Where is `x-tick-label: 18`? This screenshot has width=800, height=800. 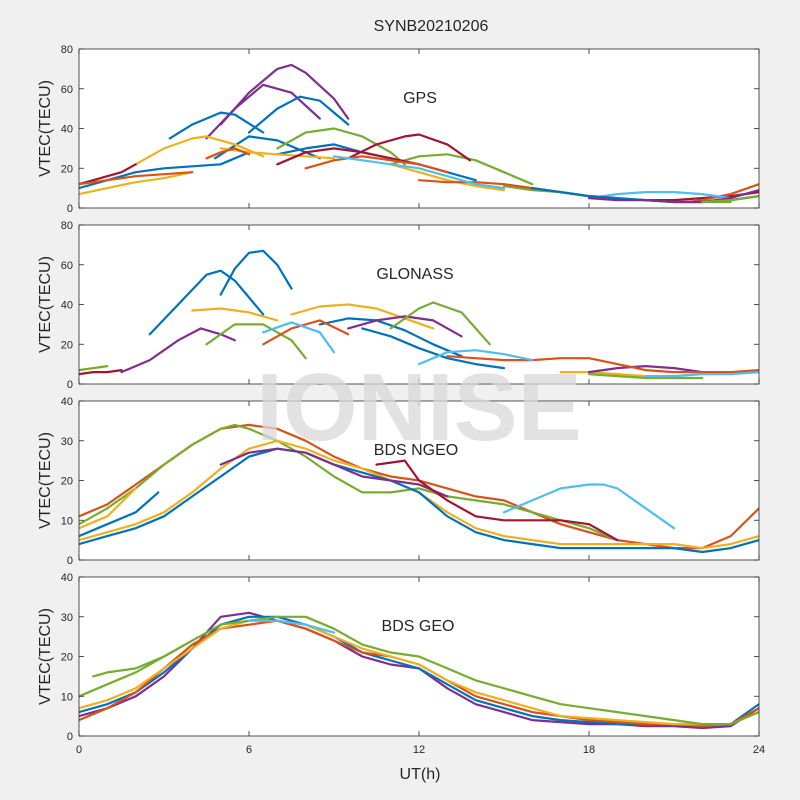
x-tick-label: 18 is located at coordinates (589, 750).